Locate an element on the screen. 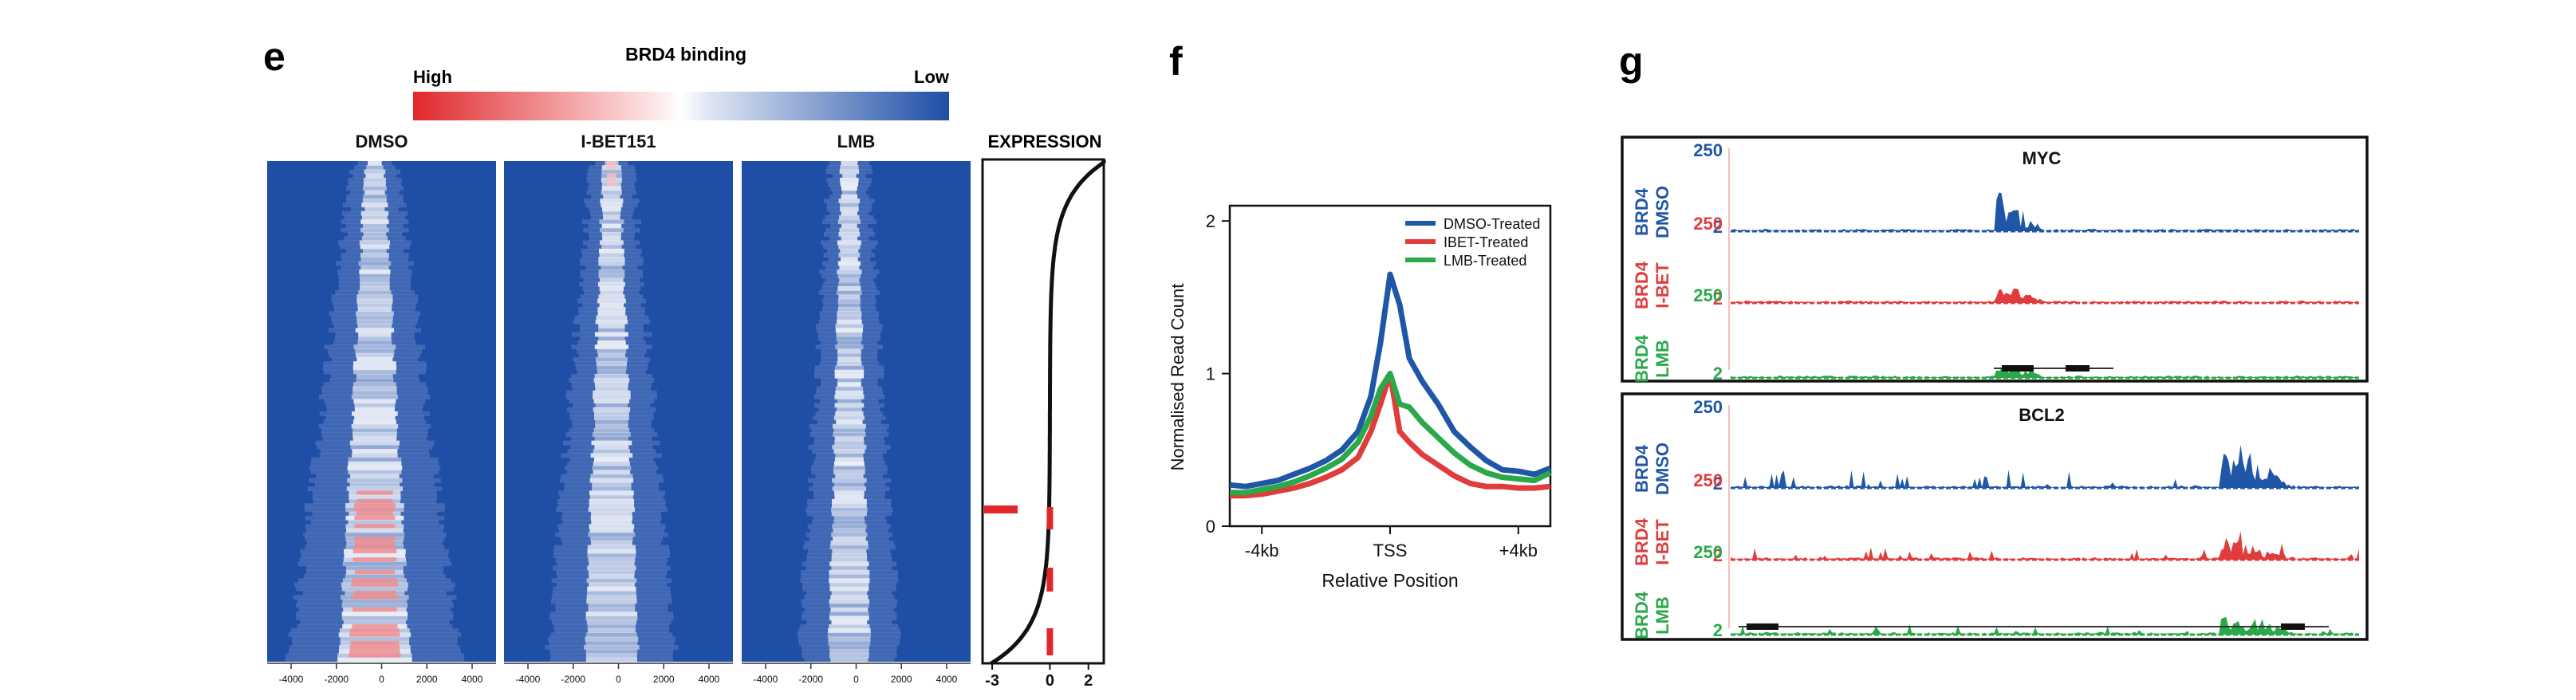 The image size is (2576, 700). track-min: 2 is located at coordinates (1718, 227).